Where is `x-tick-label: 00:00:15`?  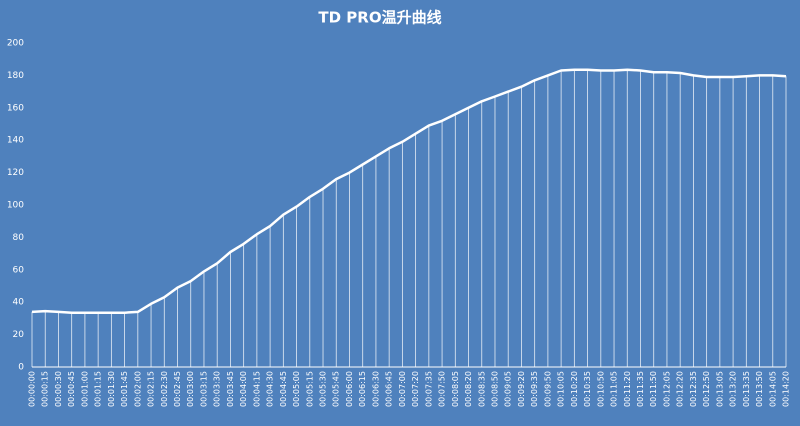
x-tick-label: 00:00:15 is located at coordinates (45, 389).